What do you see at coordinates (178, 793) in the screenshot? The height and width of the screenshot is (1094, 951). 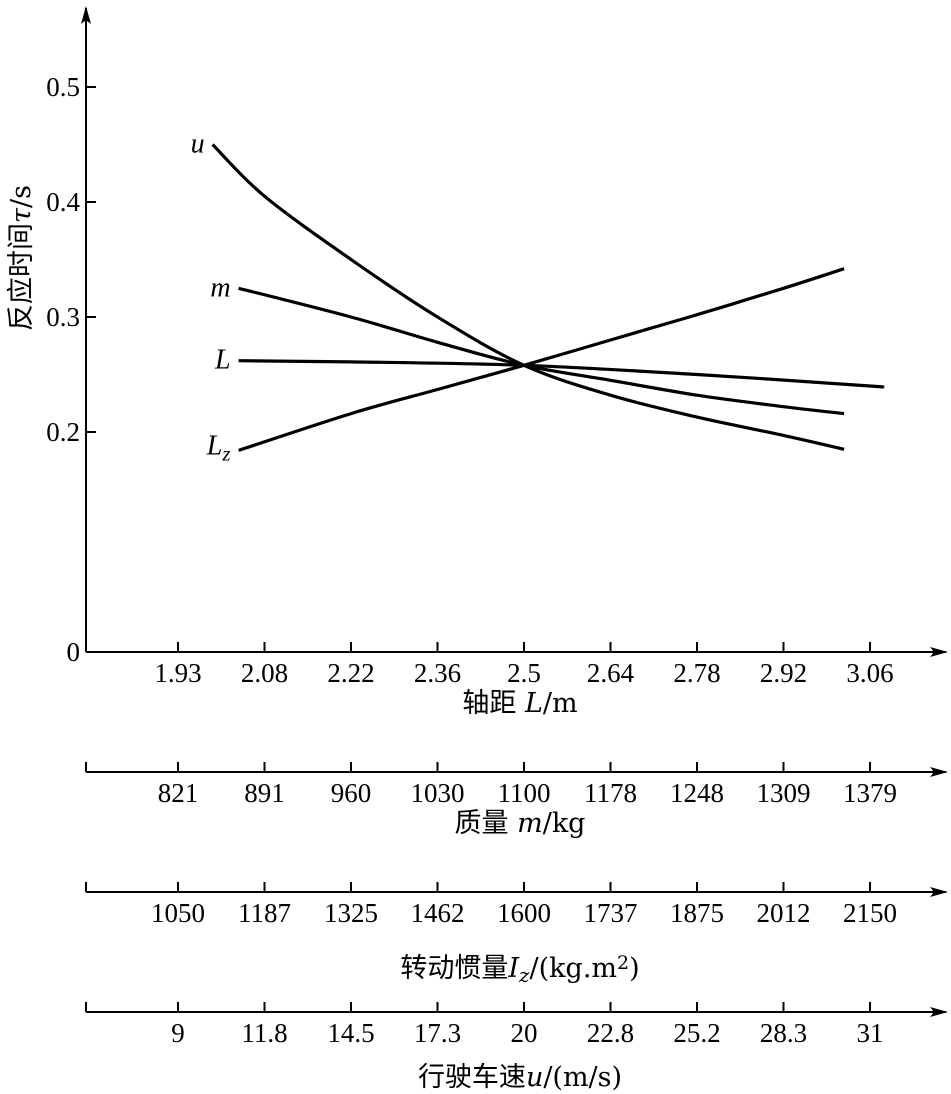 I see `x-tick-label: 821` at bounding box center [178, 793].